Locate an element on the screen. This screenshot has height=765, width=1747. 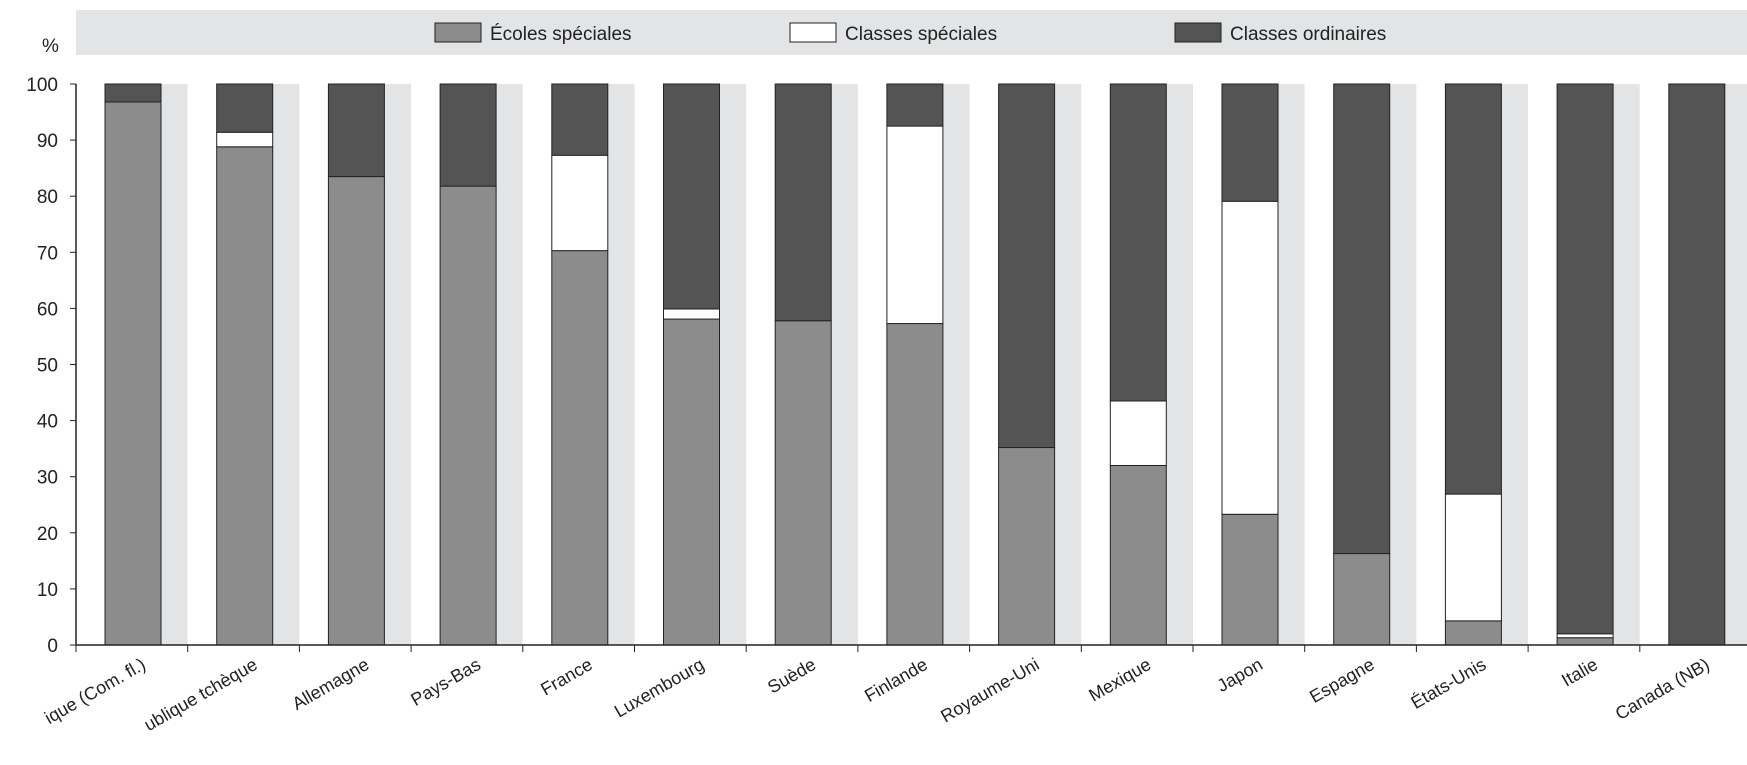
y-tick-label: 80 is located at coordinates (47, 197).